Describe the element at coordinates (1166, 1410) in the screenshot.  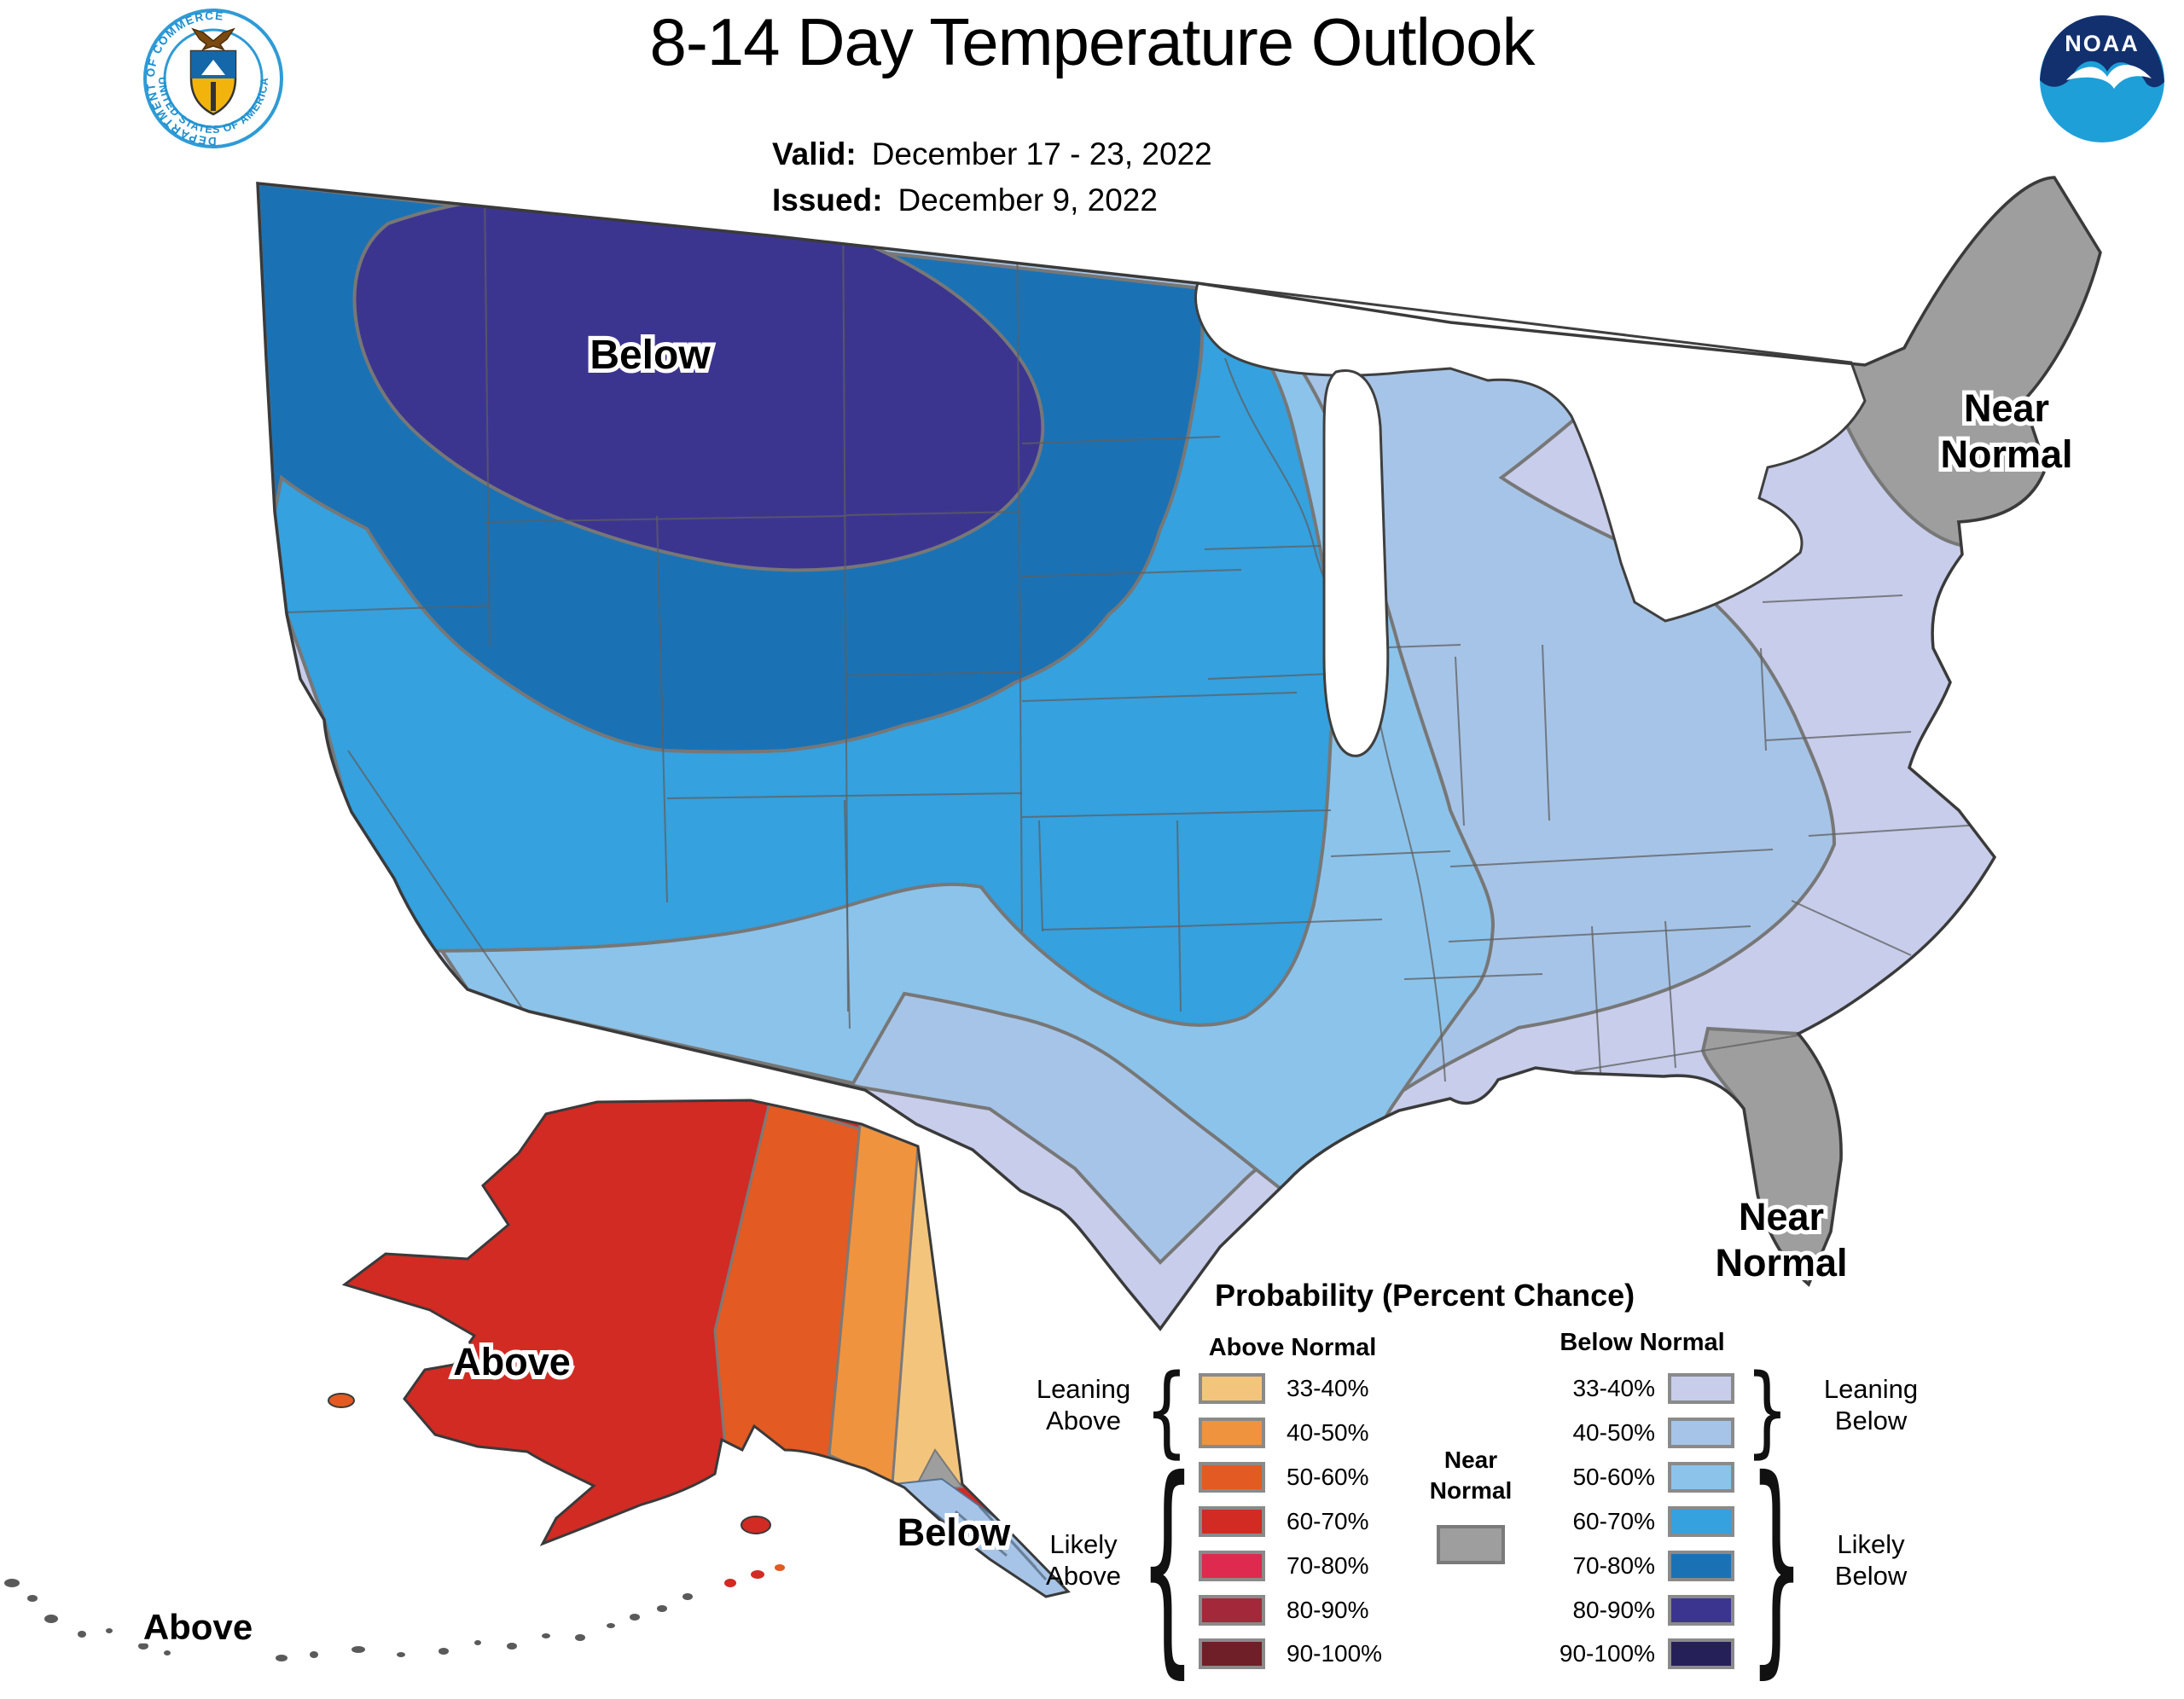
I see `brace-leaning-above: {` at that location.